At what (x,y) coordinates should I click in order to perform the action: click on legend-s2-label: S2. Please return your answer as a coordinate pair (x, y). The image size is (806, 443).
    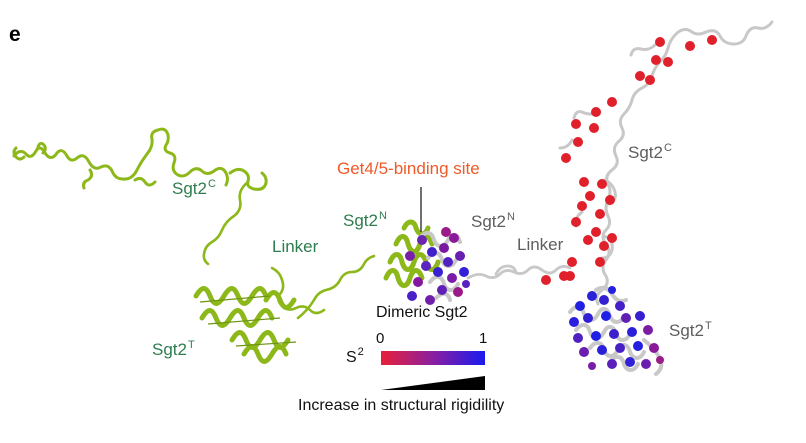
    Looking at the image, I should click on (355, 356).